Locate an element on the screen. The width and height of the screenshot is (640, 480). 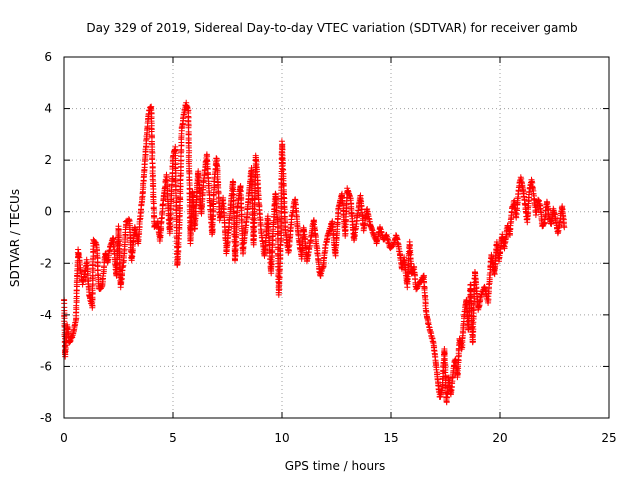
y-tick-label: -8 is located at coordinates (46, 418).